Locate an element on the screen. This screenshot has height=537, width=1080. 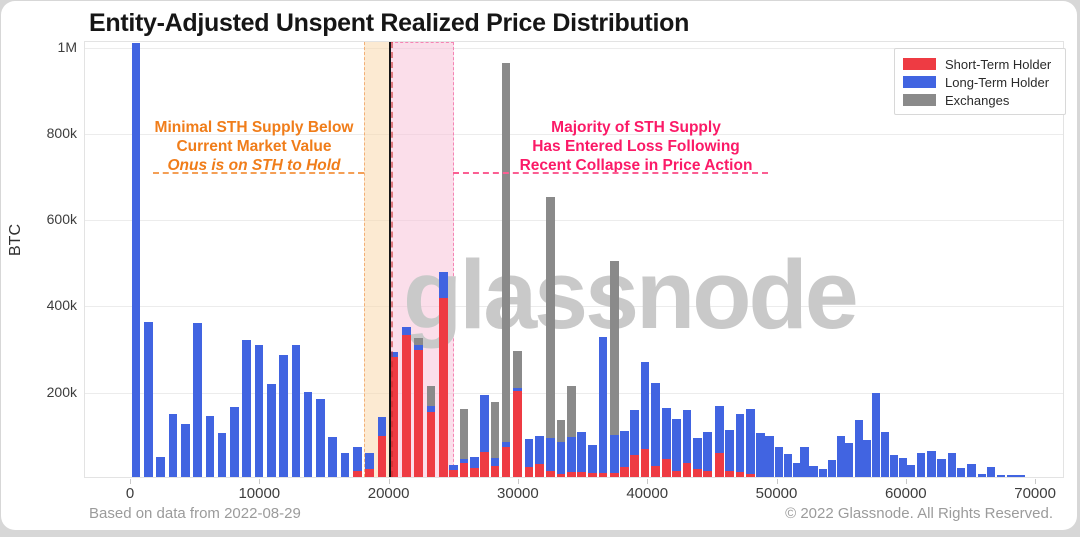
legend-item-exchanges: Exchanges is located at coordinates (980, 100).